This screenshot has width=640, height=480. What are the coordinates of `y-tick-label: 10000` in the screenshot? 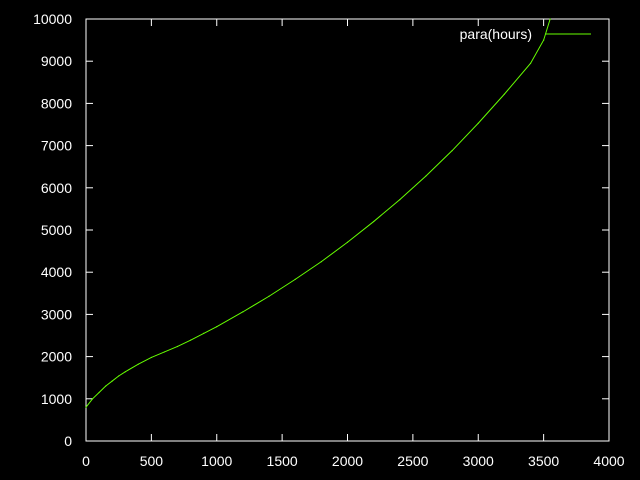 It's located at (52, 19).